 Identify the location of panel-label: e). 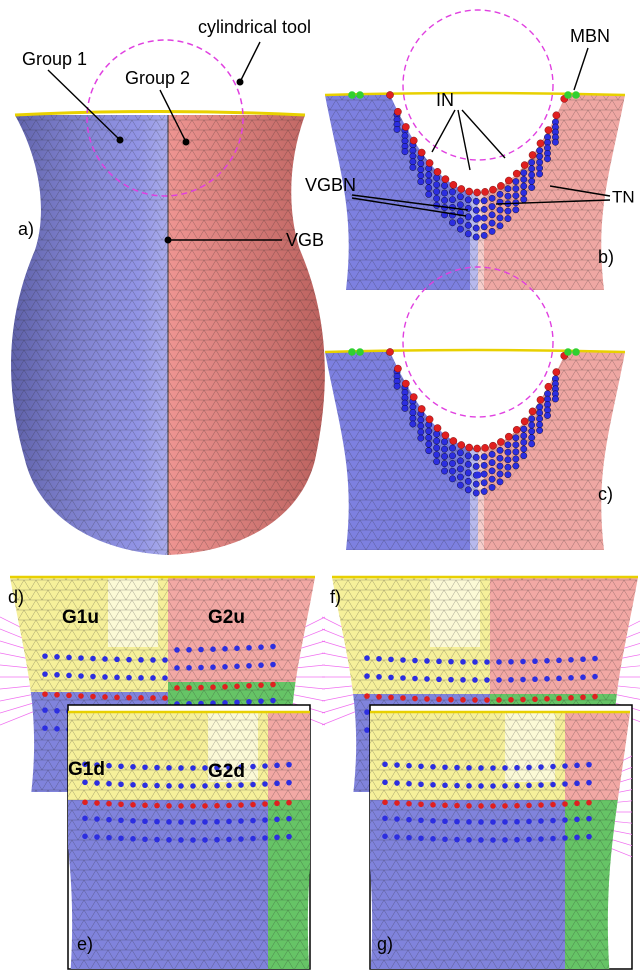
(85, 944).